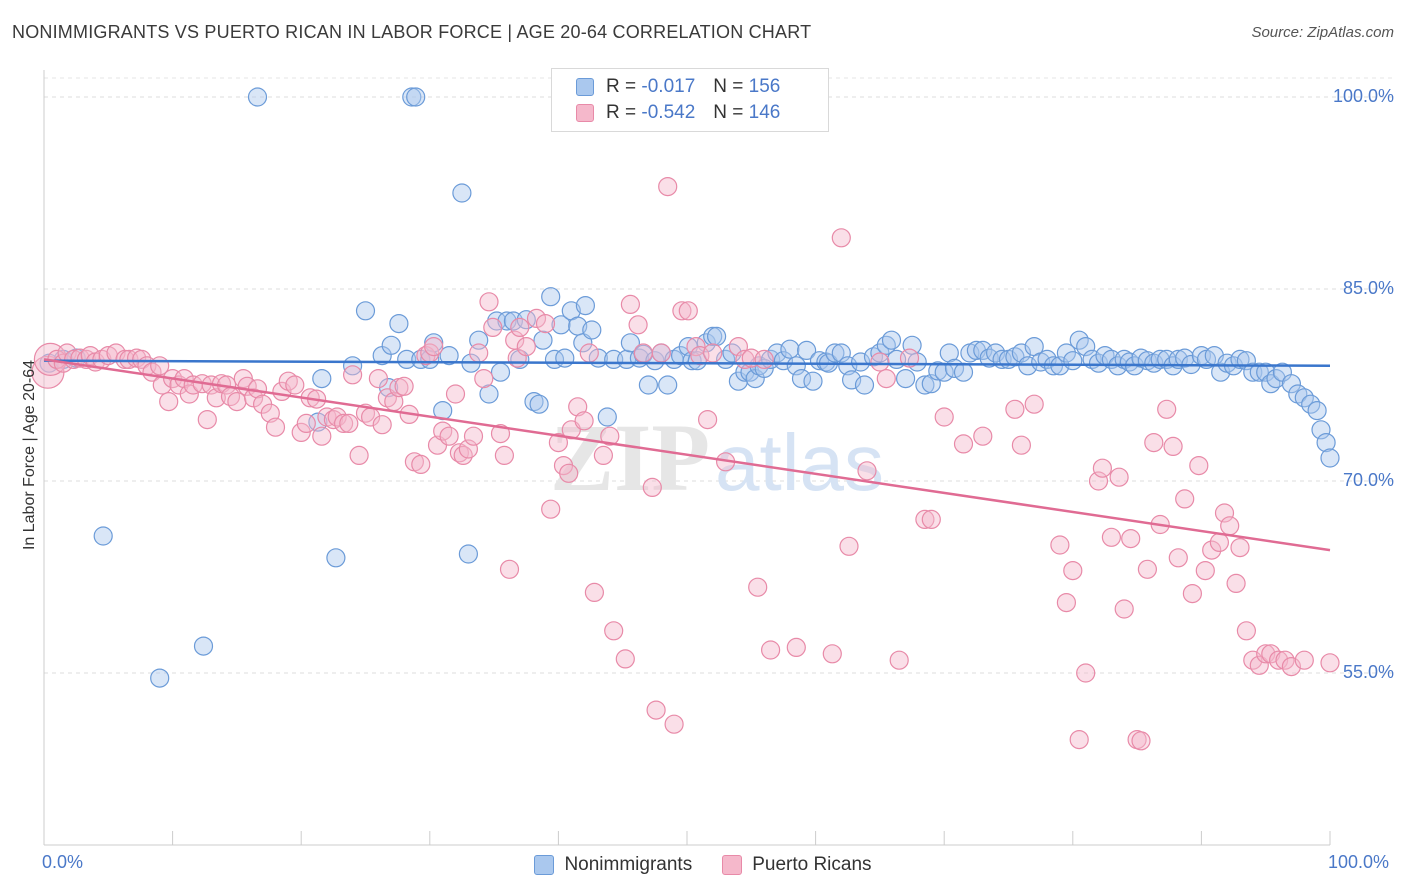  Describe the element at coordinates (585, 87) in the screenshot. I see `swatch-nonimmigrants` at that location.